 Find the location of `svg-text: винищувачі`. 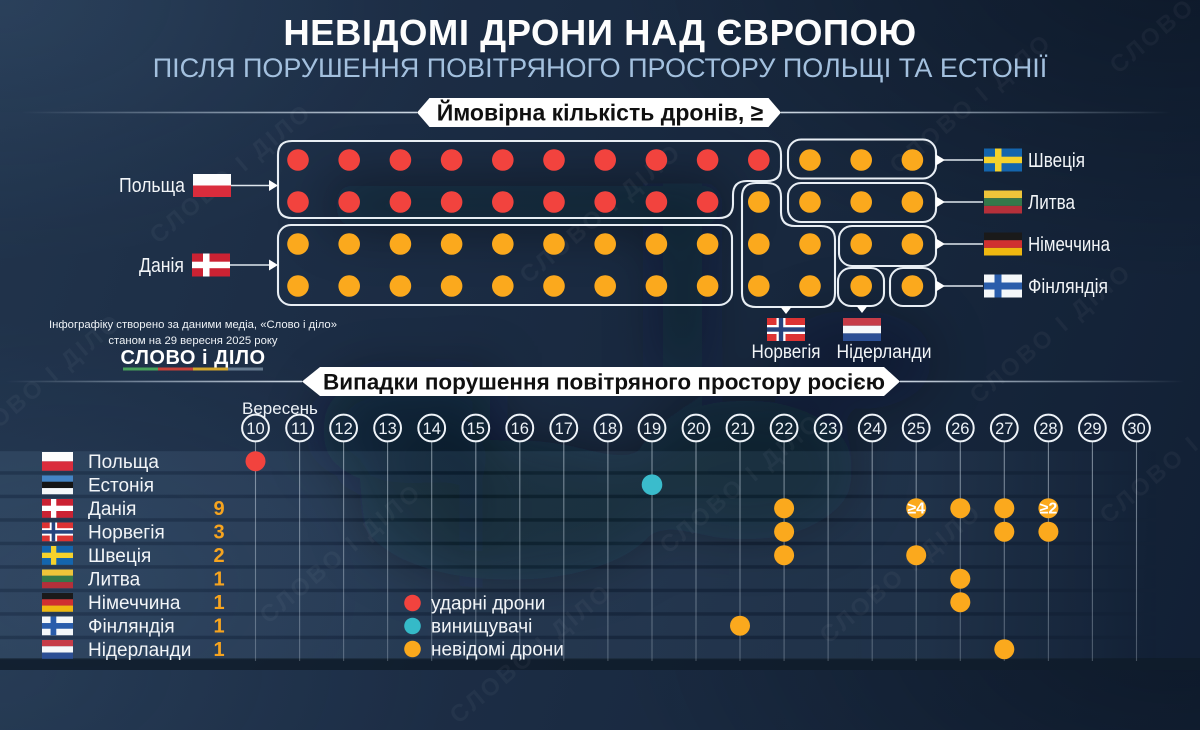

svg-text: винищувачі is located at coordinates (481, 627).